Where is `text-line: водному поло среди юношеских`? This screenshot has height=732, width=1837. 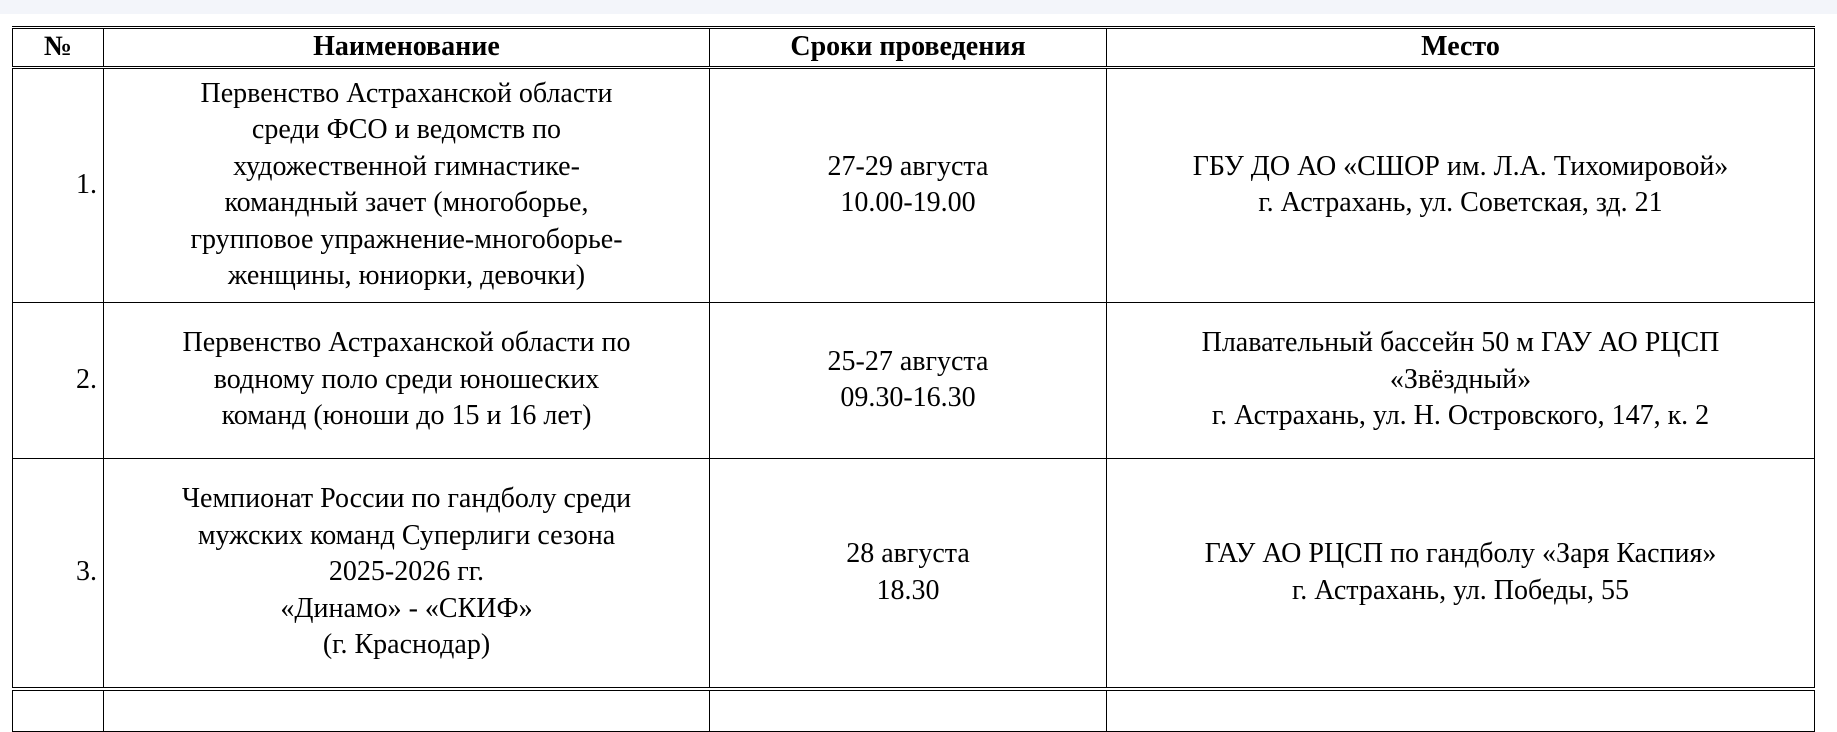 text-line: водному поло среди юношеских is located at coordinates (406, 379).